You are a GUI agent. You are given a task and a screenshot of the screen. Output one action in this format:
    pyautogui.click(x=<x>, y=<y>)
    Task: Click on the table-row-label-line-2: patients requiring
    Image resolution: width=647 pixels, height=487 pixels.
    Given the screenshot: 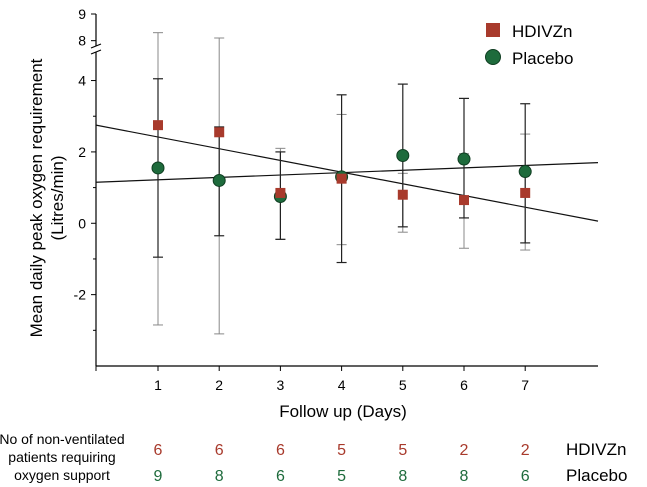 What is the action you would take?
    pyautogui.click(x=61, y=457)
    